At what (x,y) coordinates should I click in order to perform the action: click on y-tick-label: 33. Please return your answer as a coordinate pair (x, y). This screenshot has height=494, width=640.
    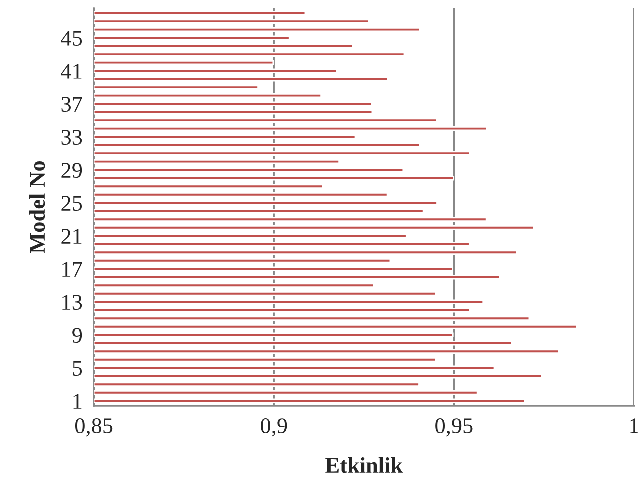
    Looking at the image, I should click on (72, 138).